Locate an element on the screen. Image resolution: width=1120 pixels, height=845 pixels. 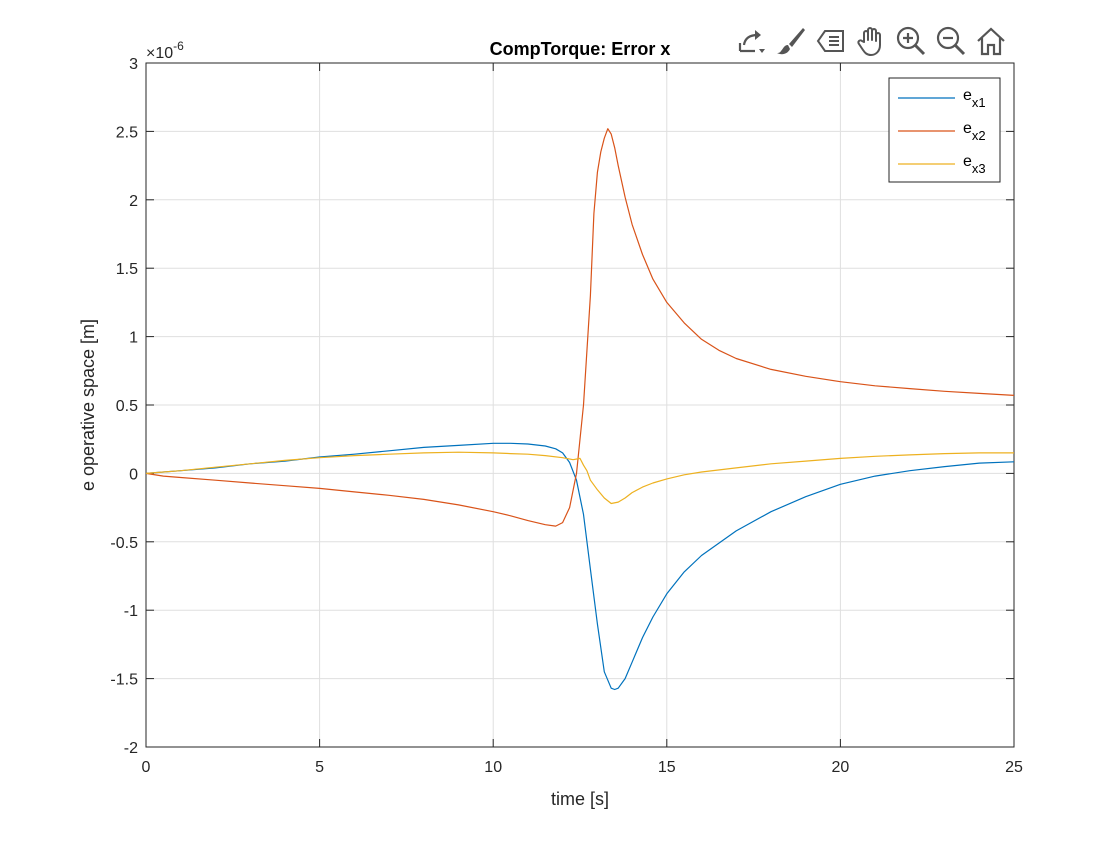
x-tick-label: 10 is located at coordinates (493, 767).